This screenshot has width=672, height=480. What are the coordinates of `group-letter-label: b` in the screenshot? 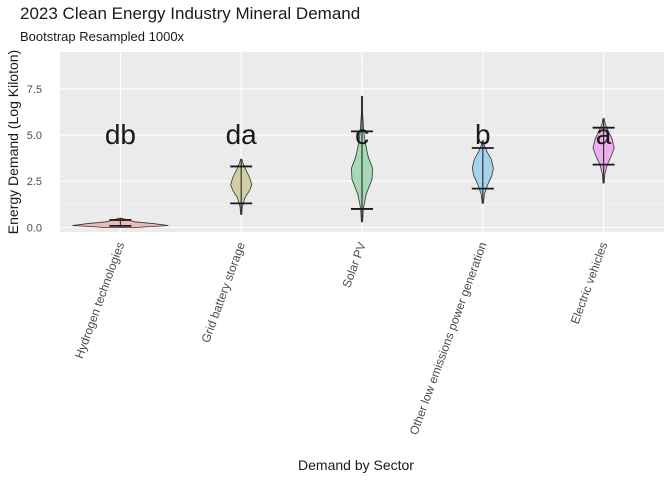 It's located at (483, 134).